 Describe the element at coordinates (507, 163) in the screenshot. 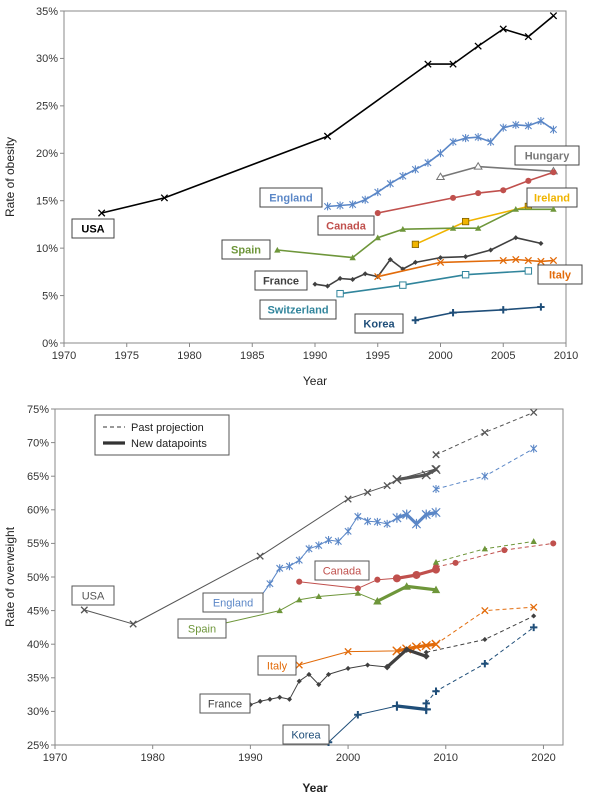

I see `series-hungary: Hungary` at that location.